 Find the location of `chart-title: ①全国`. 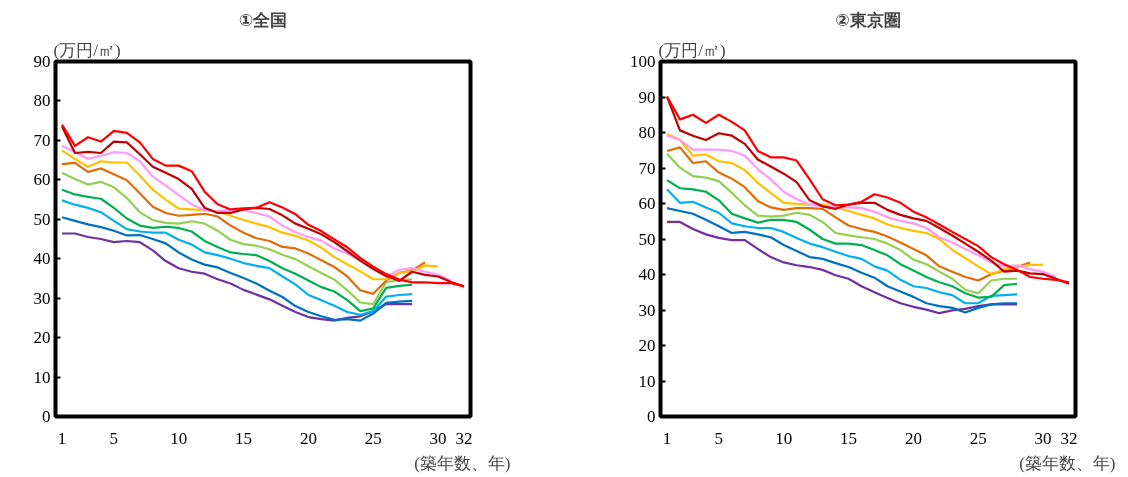

chart-title: ①全国 is located at coordinates (263, 19).